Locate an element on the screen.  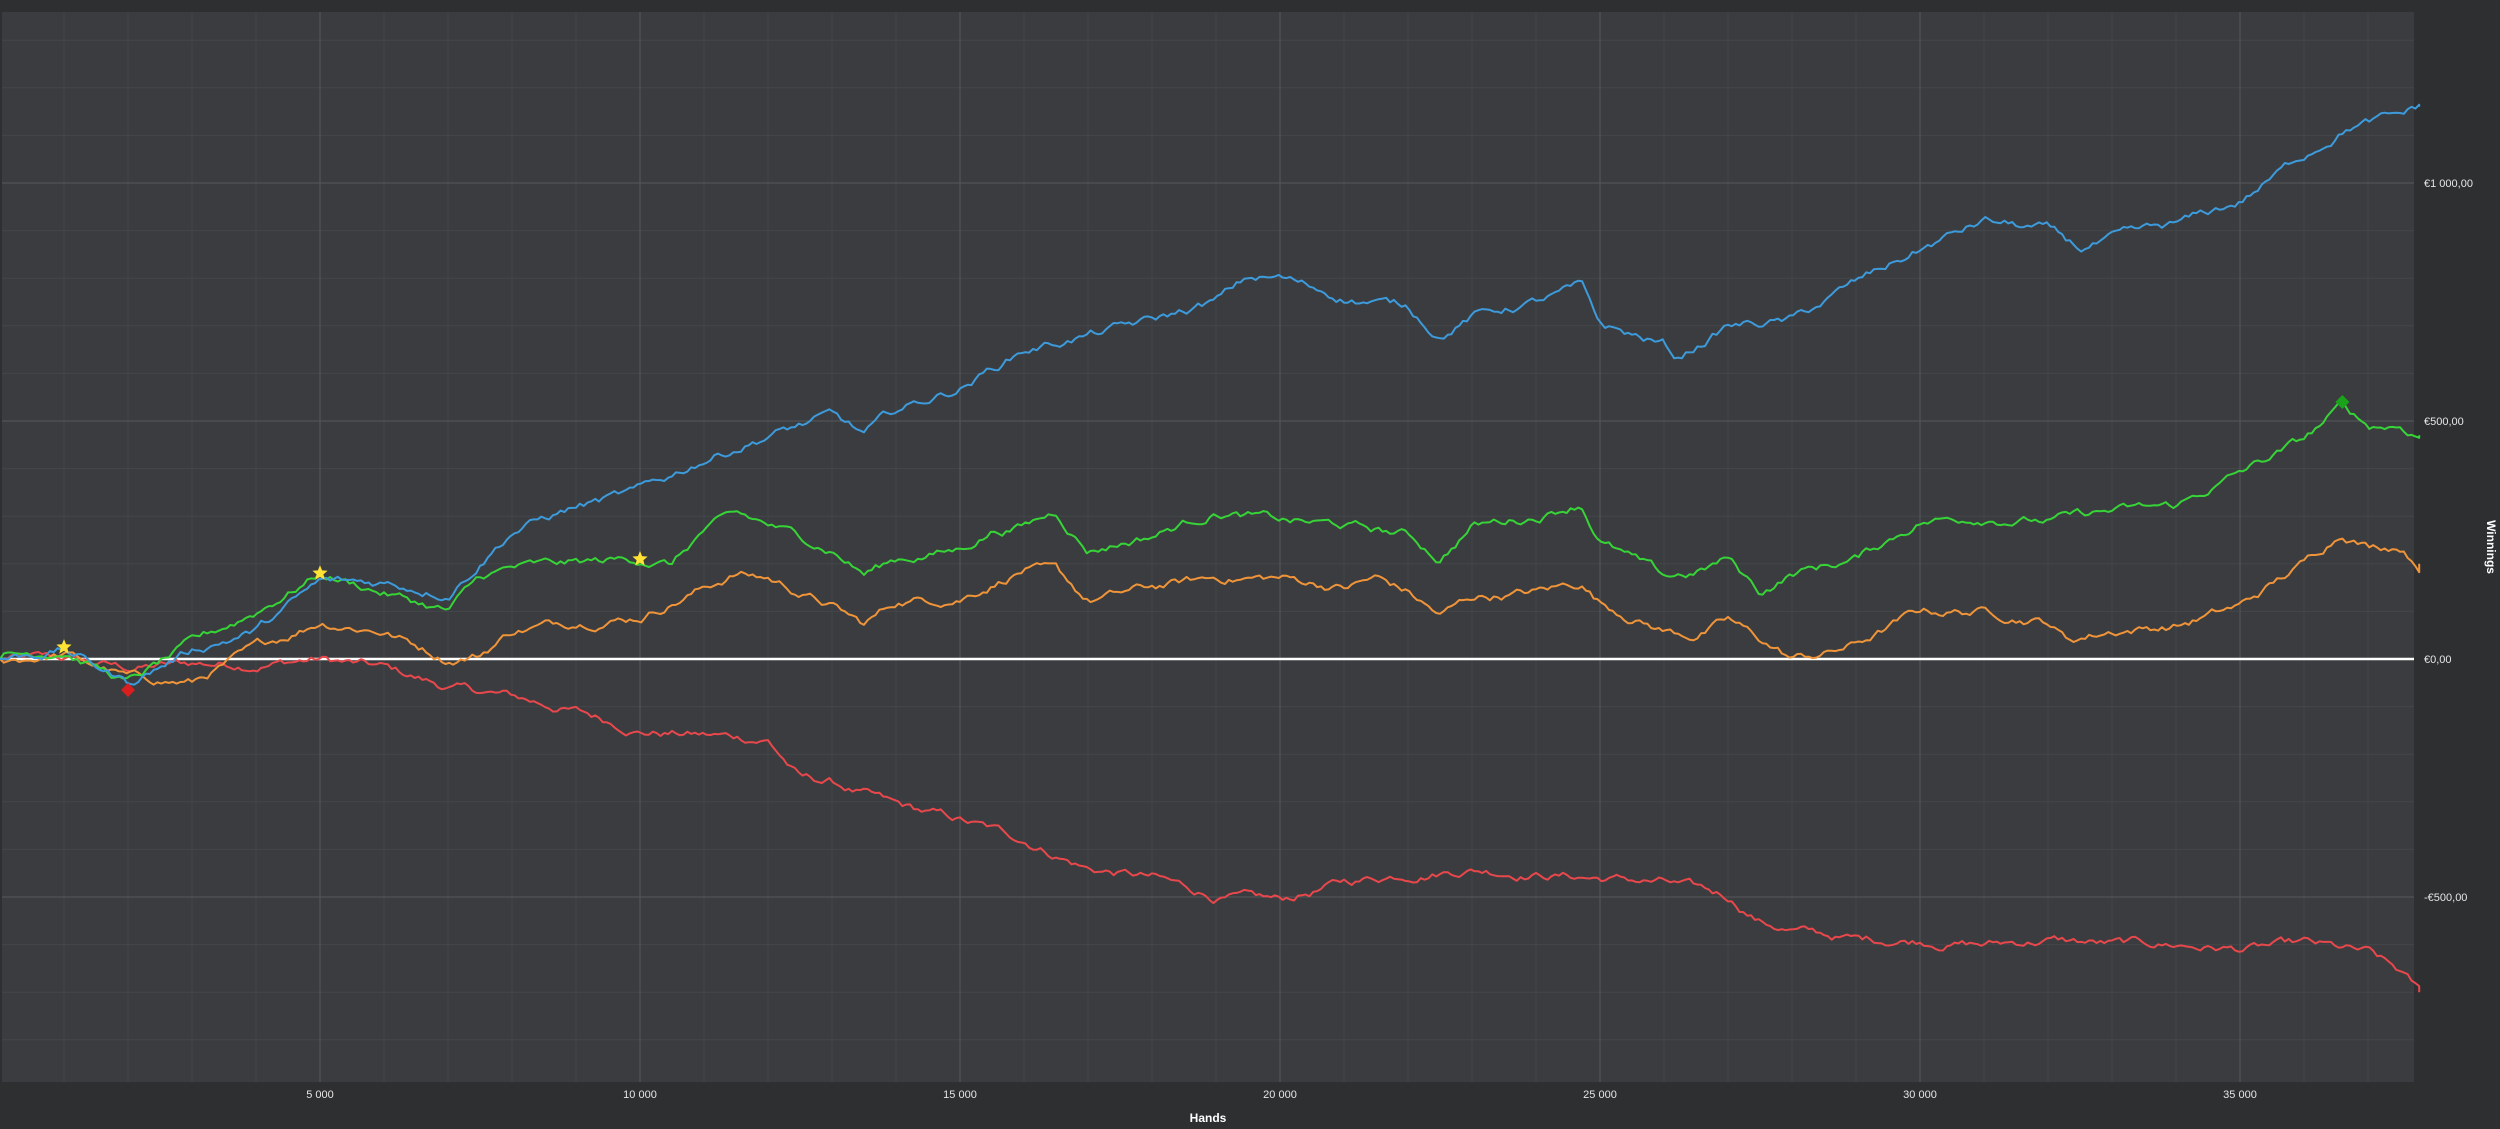
x-tick-label: 35 000 is located at coordinates (2240, 1095).